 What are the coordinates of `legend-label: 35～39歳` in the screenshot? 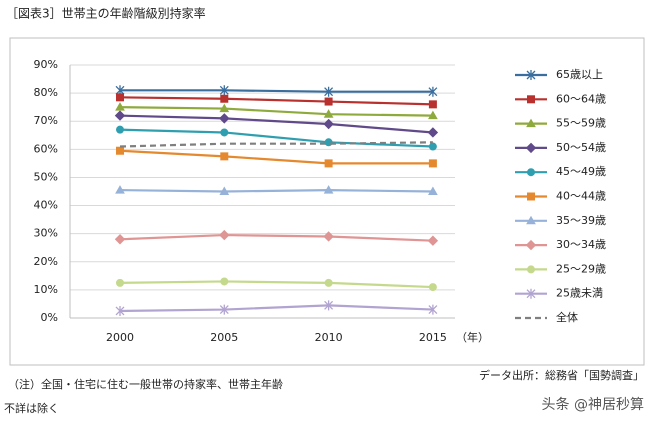 It's located at (581, 220).